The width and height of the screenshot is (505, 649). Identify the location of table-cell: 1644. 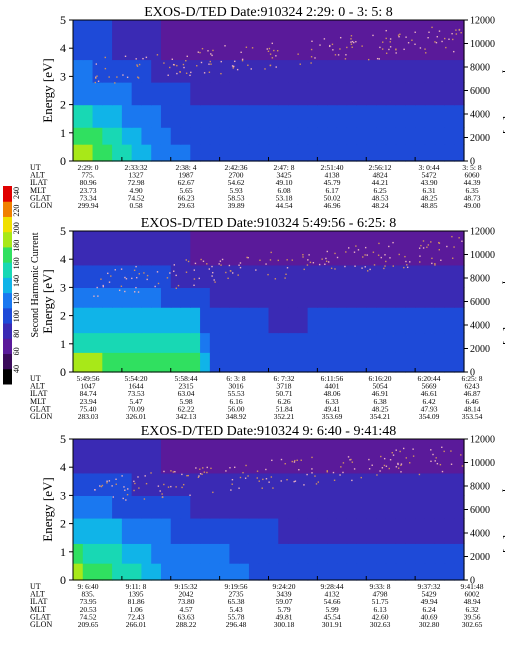
(136, 386).